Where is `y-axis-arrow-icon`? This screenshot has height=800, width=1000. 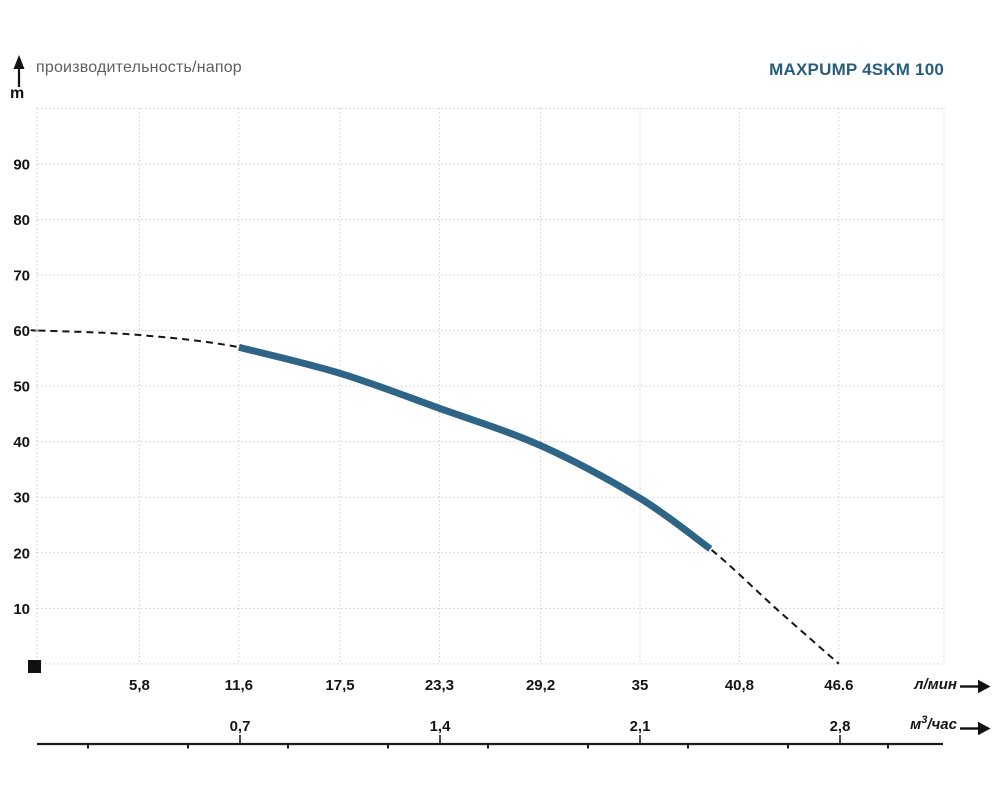
y-axis-arrow-icon is located at coordinates (19, 71).